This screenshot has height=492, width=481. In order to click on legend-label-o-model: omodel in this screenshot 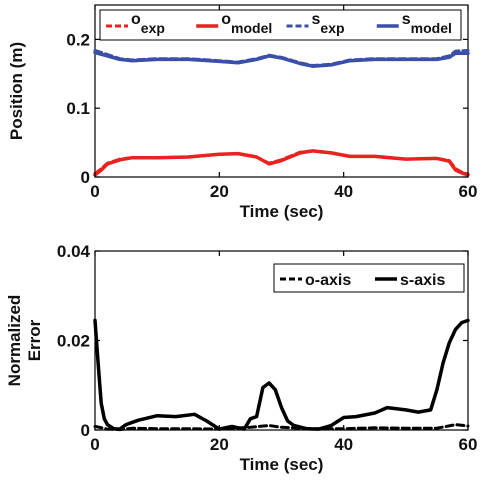, I will do `click(246, 23)`.